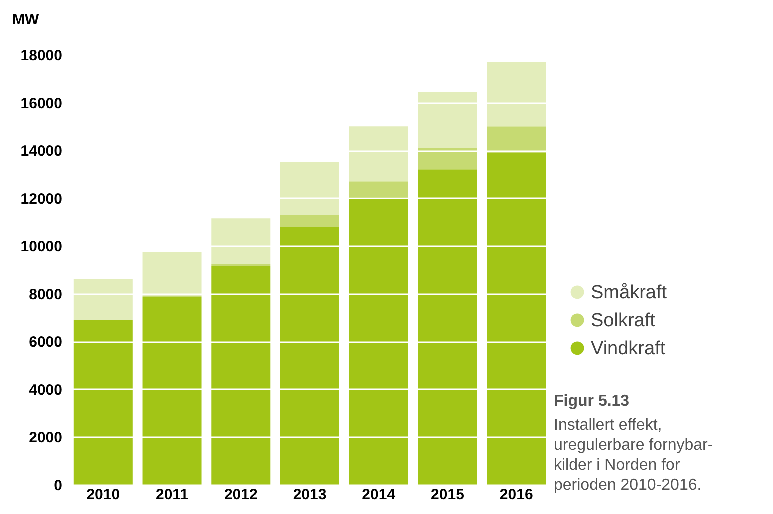 The height and width of the screenshot is (514, 773). What do you see at coordinates (41, 151) in the screenshot?
I see `y-tick-label: 14000` at bounding box center [41, 151].